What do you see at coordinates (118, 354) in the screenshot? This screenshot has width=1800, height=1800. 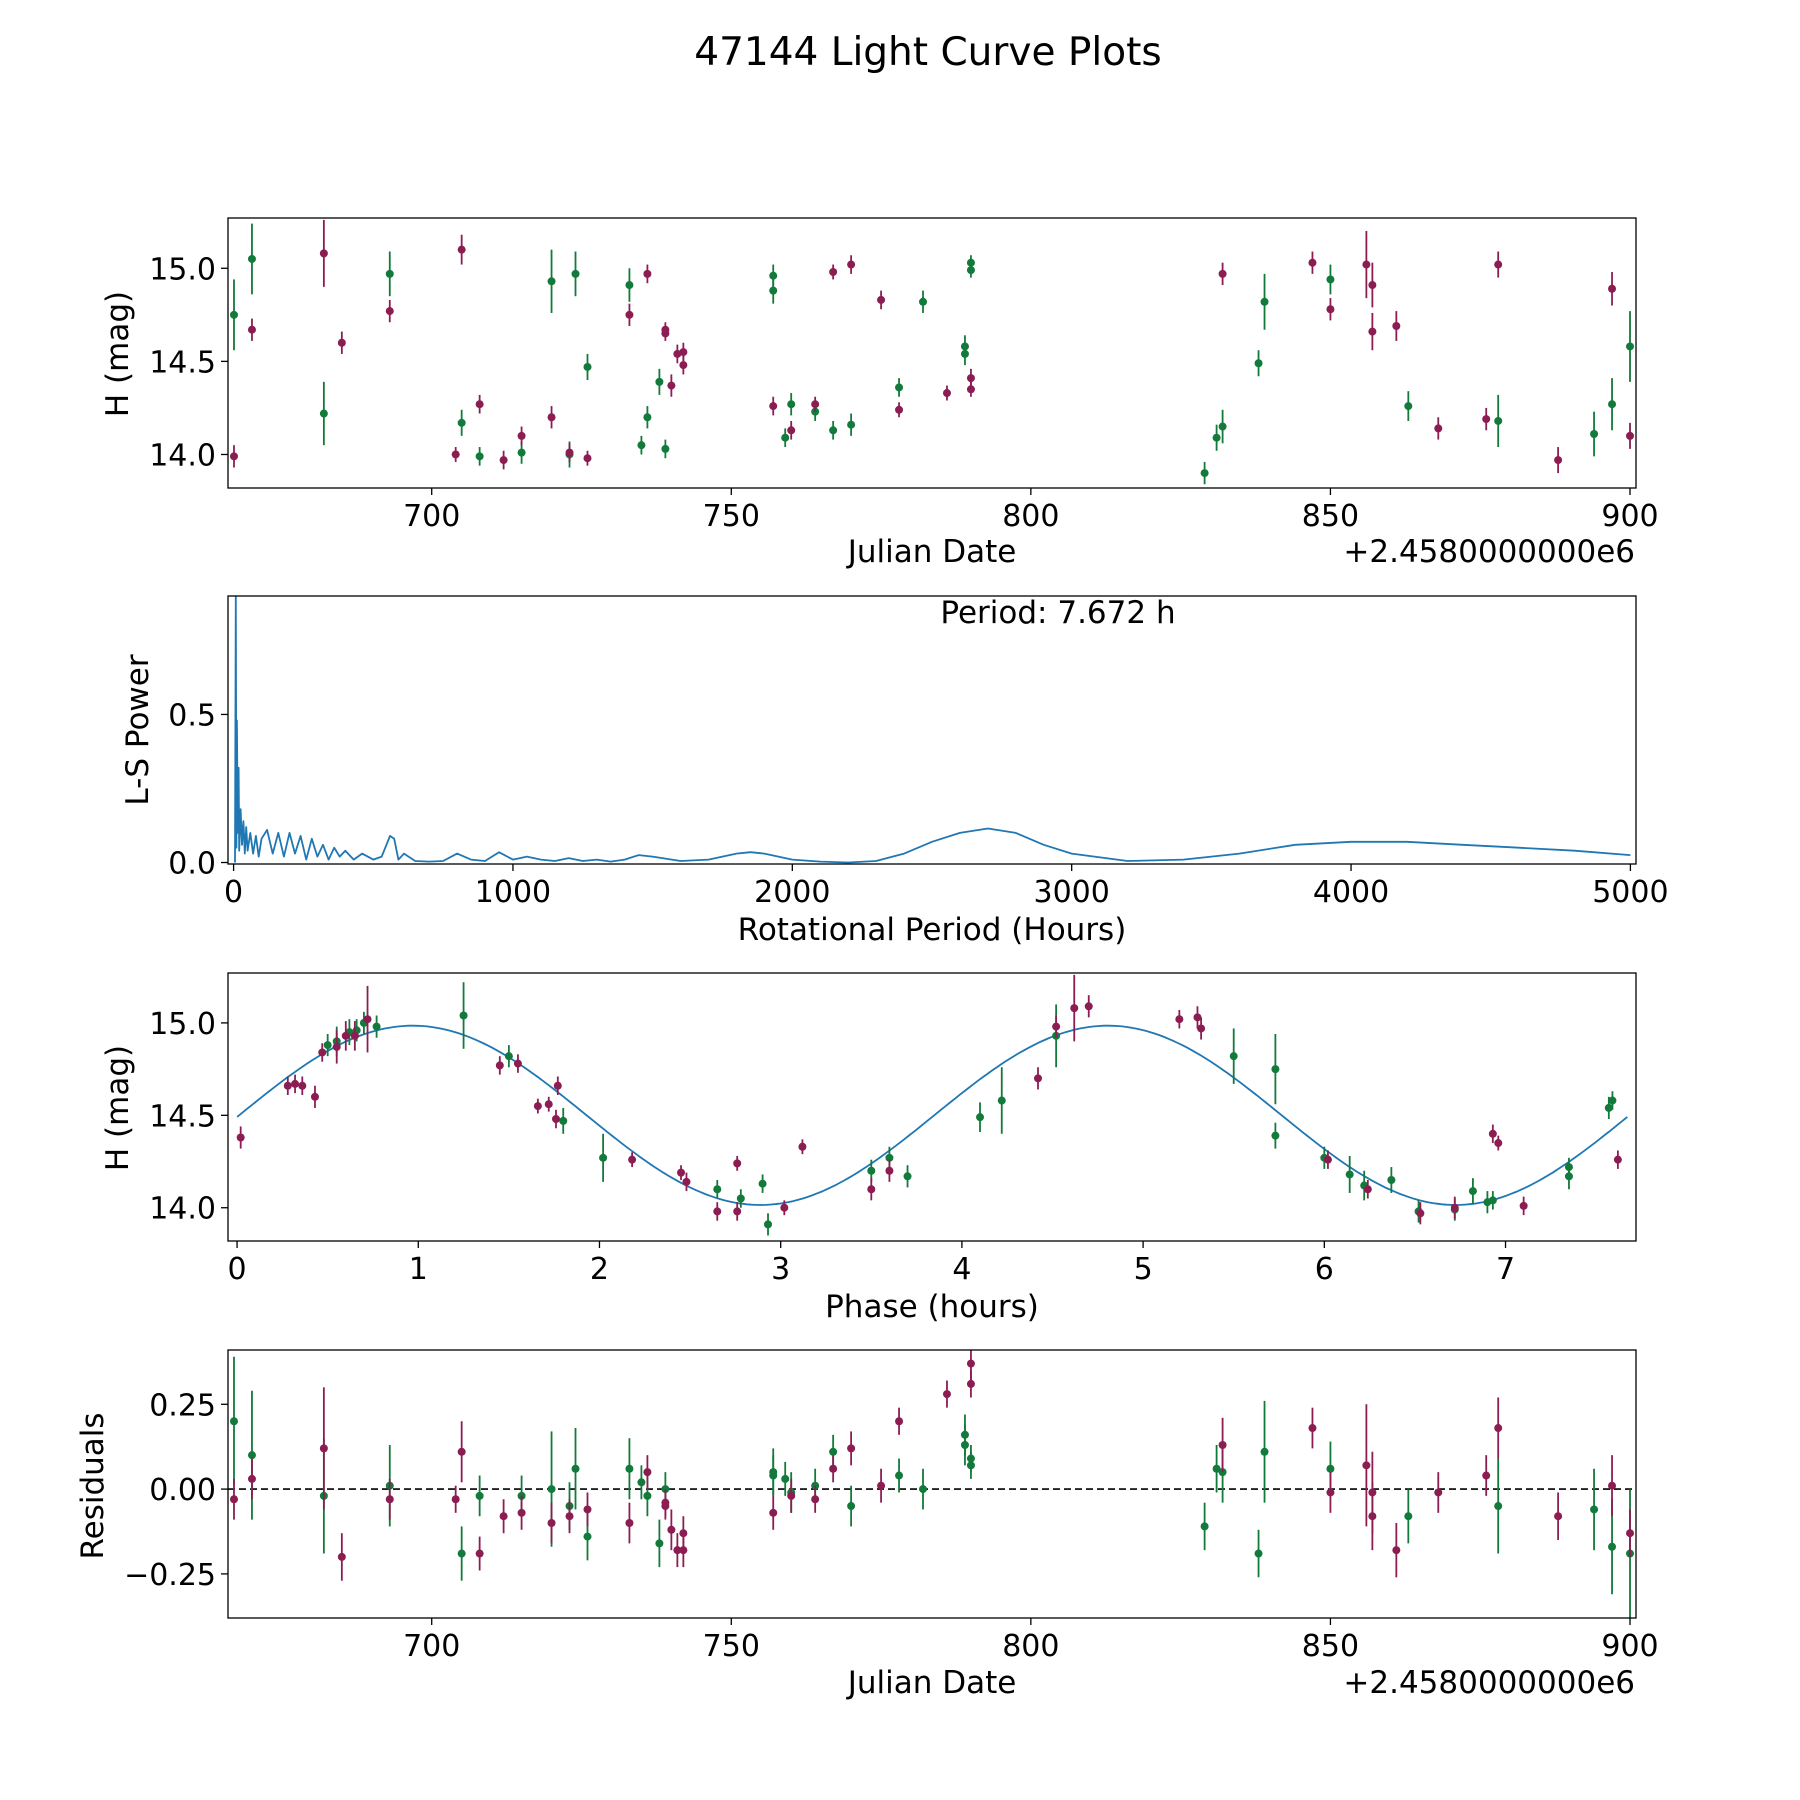 I see `lightcurve-ylabel: H (mag)` at bounding box center [118, 354].